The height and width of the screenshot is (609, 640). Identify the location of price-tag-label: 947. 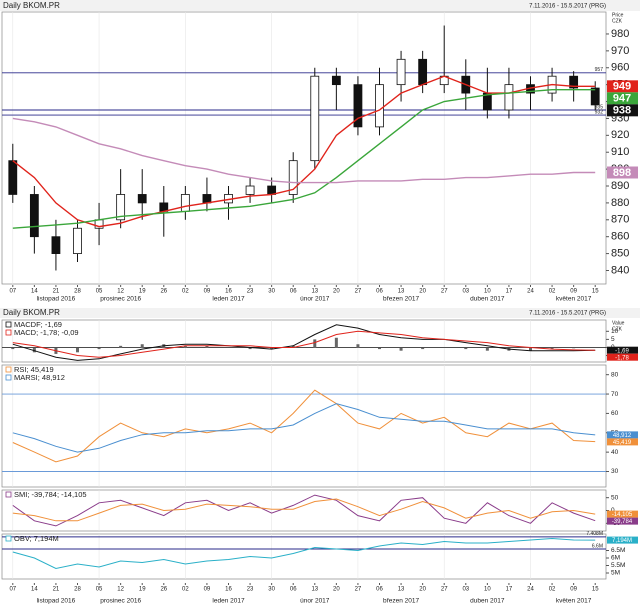
(622, 99).